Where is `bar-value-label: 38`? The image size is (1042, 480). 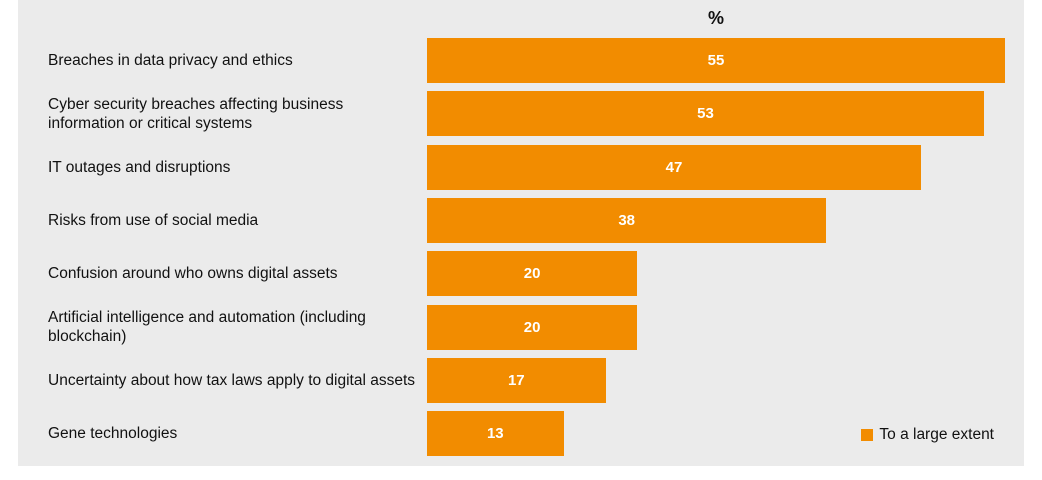 bar-value-label: 38 is located at coordinates (627, 220).